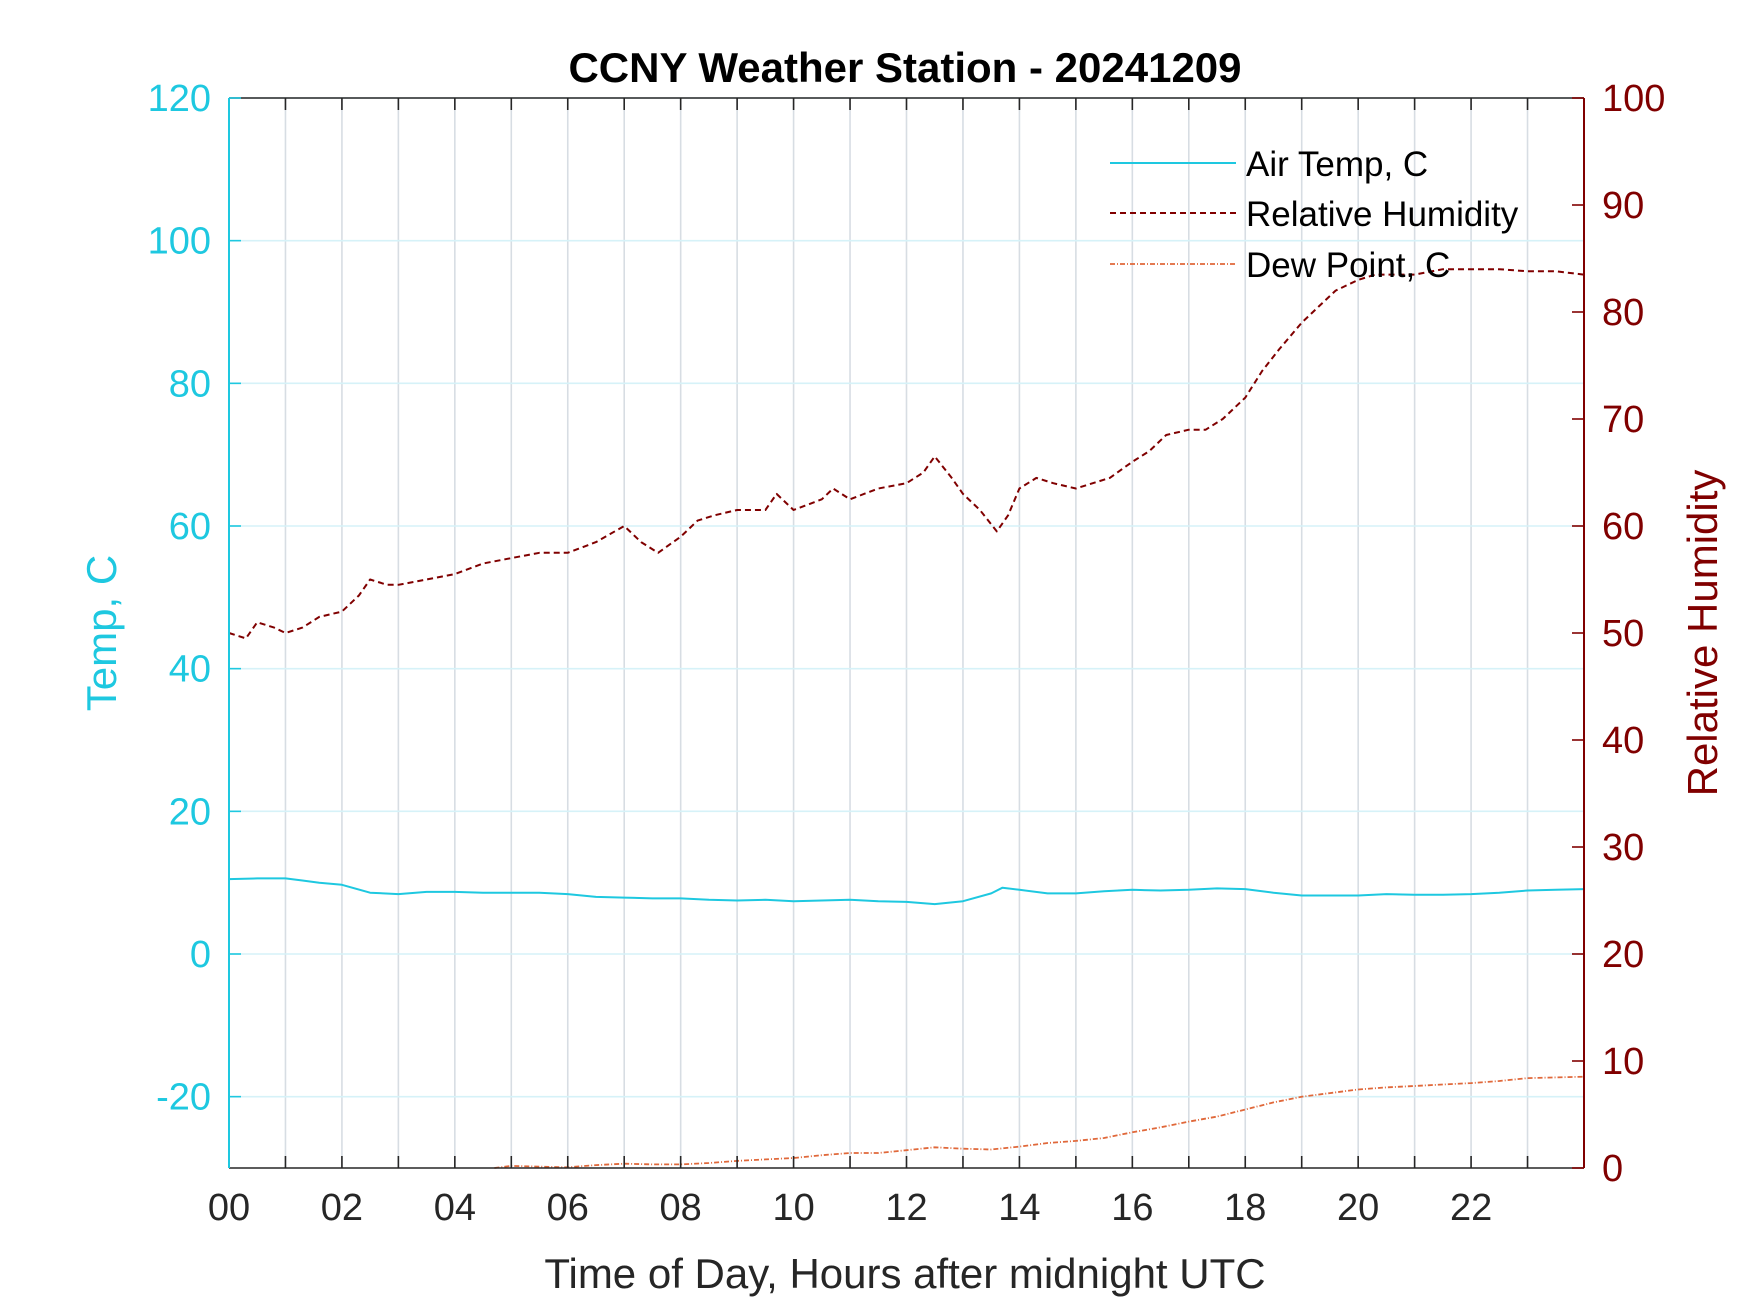 The height and width of the screenshot is (1313, 1750). Describe the element at coordinates (904, 67) in the screenshot. I see `chart-title: CCNY Weather Station - 20241209` at that location.